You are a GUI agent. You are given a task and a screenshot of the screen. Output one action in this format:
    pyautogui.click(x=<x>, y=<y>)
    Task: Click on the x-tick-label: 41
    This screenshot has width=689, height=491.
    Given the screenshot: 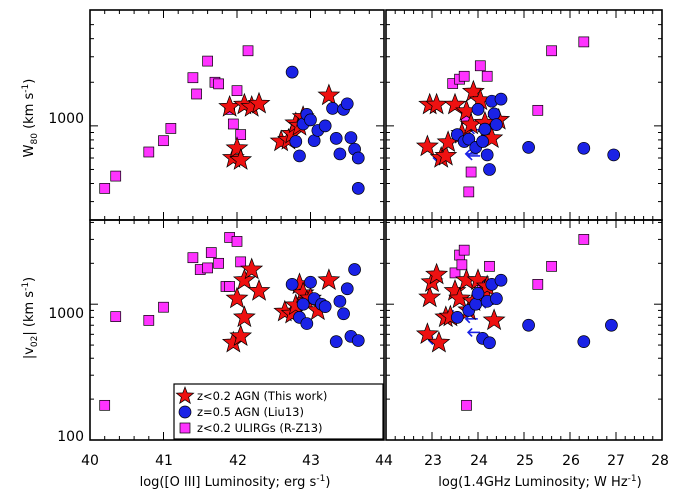 What is the action you would take?
    pyautogui.click(x=164, y=461)
    